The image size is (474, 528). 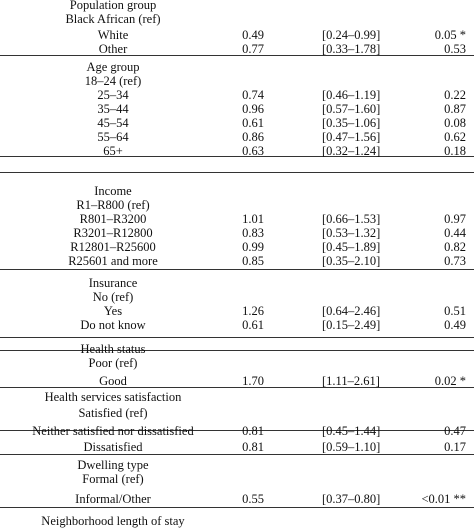 What do you see at coordinates (237, 261) in the screenshot?
I see `table-row: R25601 and more 0.85 [0.35–2.10] 0.73` at bounding box center [237, 261].